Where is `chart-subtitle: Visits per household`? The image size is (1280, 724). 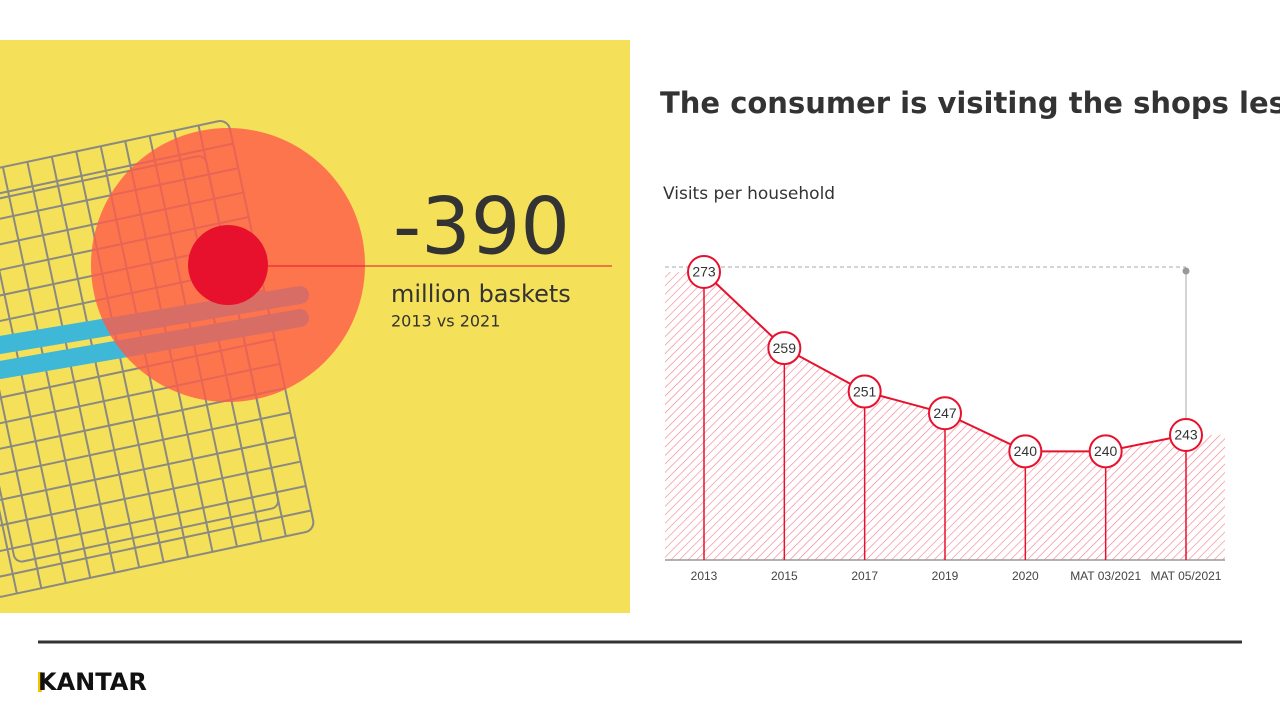
chart-subtitle: Visits per household is located at coordinates (749, 194).